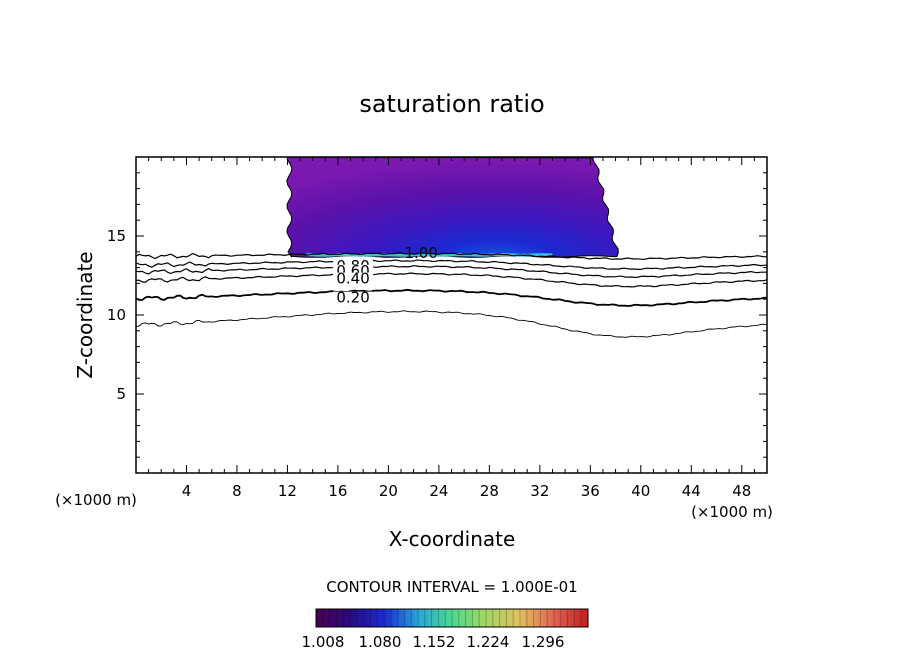 This screenshot has width=904, height=654. I want to click on colorbar-tick-label: 1.296, so click(543, 642).